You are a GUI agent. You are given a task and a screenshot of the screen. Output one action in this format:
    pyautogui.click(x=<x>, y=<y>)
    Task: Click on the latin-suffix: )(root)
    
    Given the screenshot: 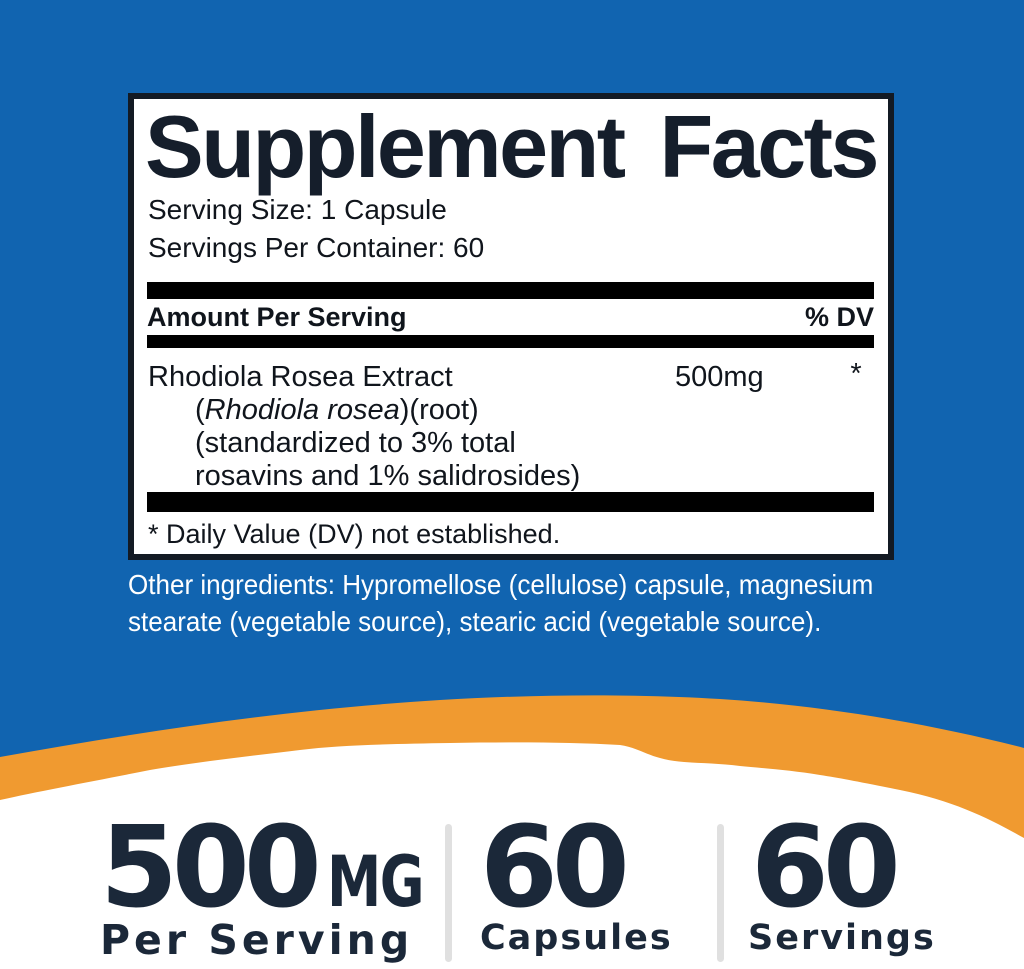 What is the action you would take?
    pyautogui.click(x=439, y=410)
    